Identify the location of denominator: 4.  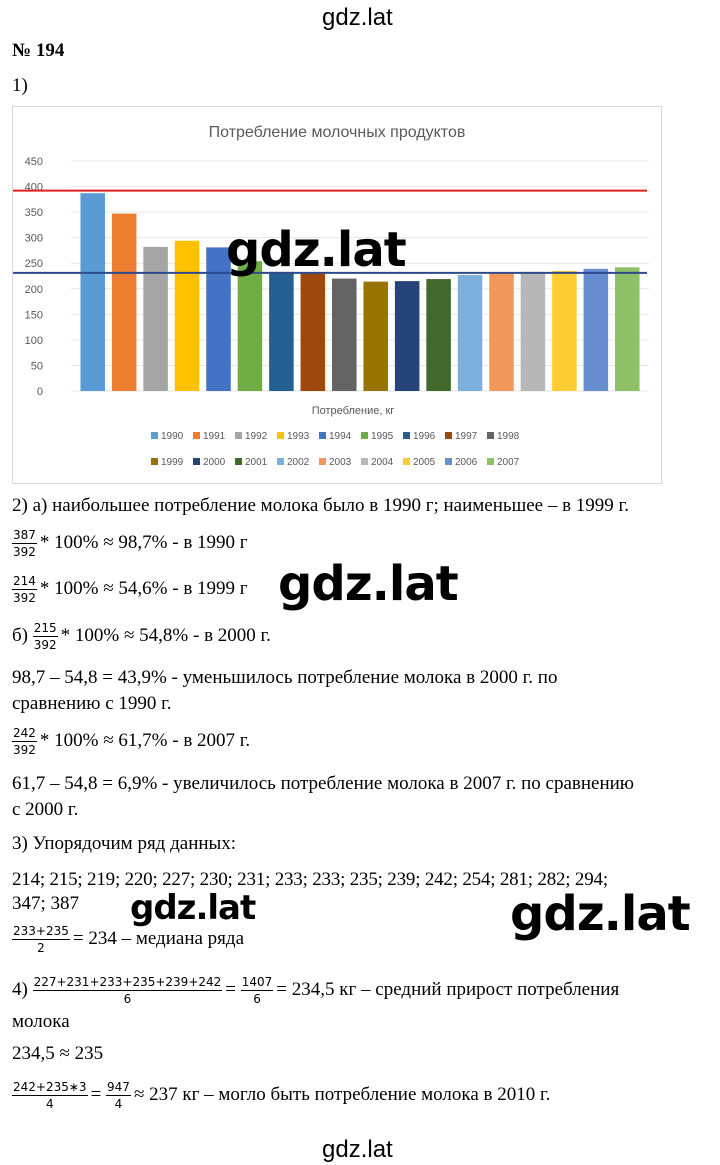
(118, 1104).